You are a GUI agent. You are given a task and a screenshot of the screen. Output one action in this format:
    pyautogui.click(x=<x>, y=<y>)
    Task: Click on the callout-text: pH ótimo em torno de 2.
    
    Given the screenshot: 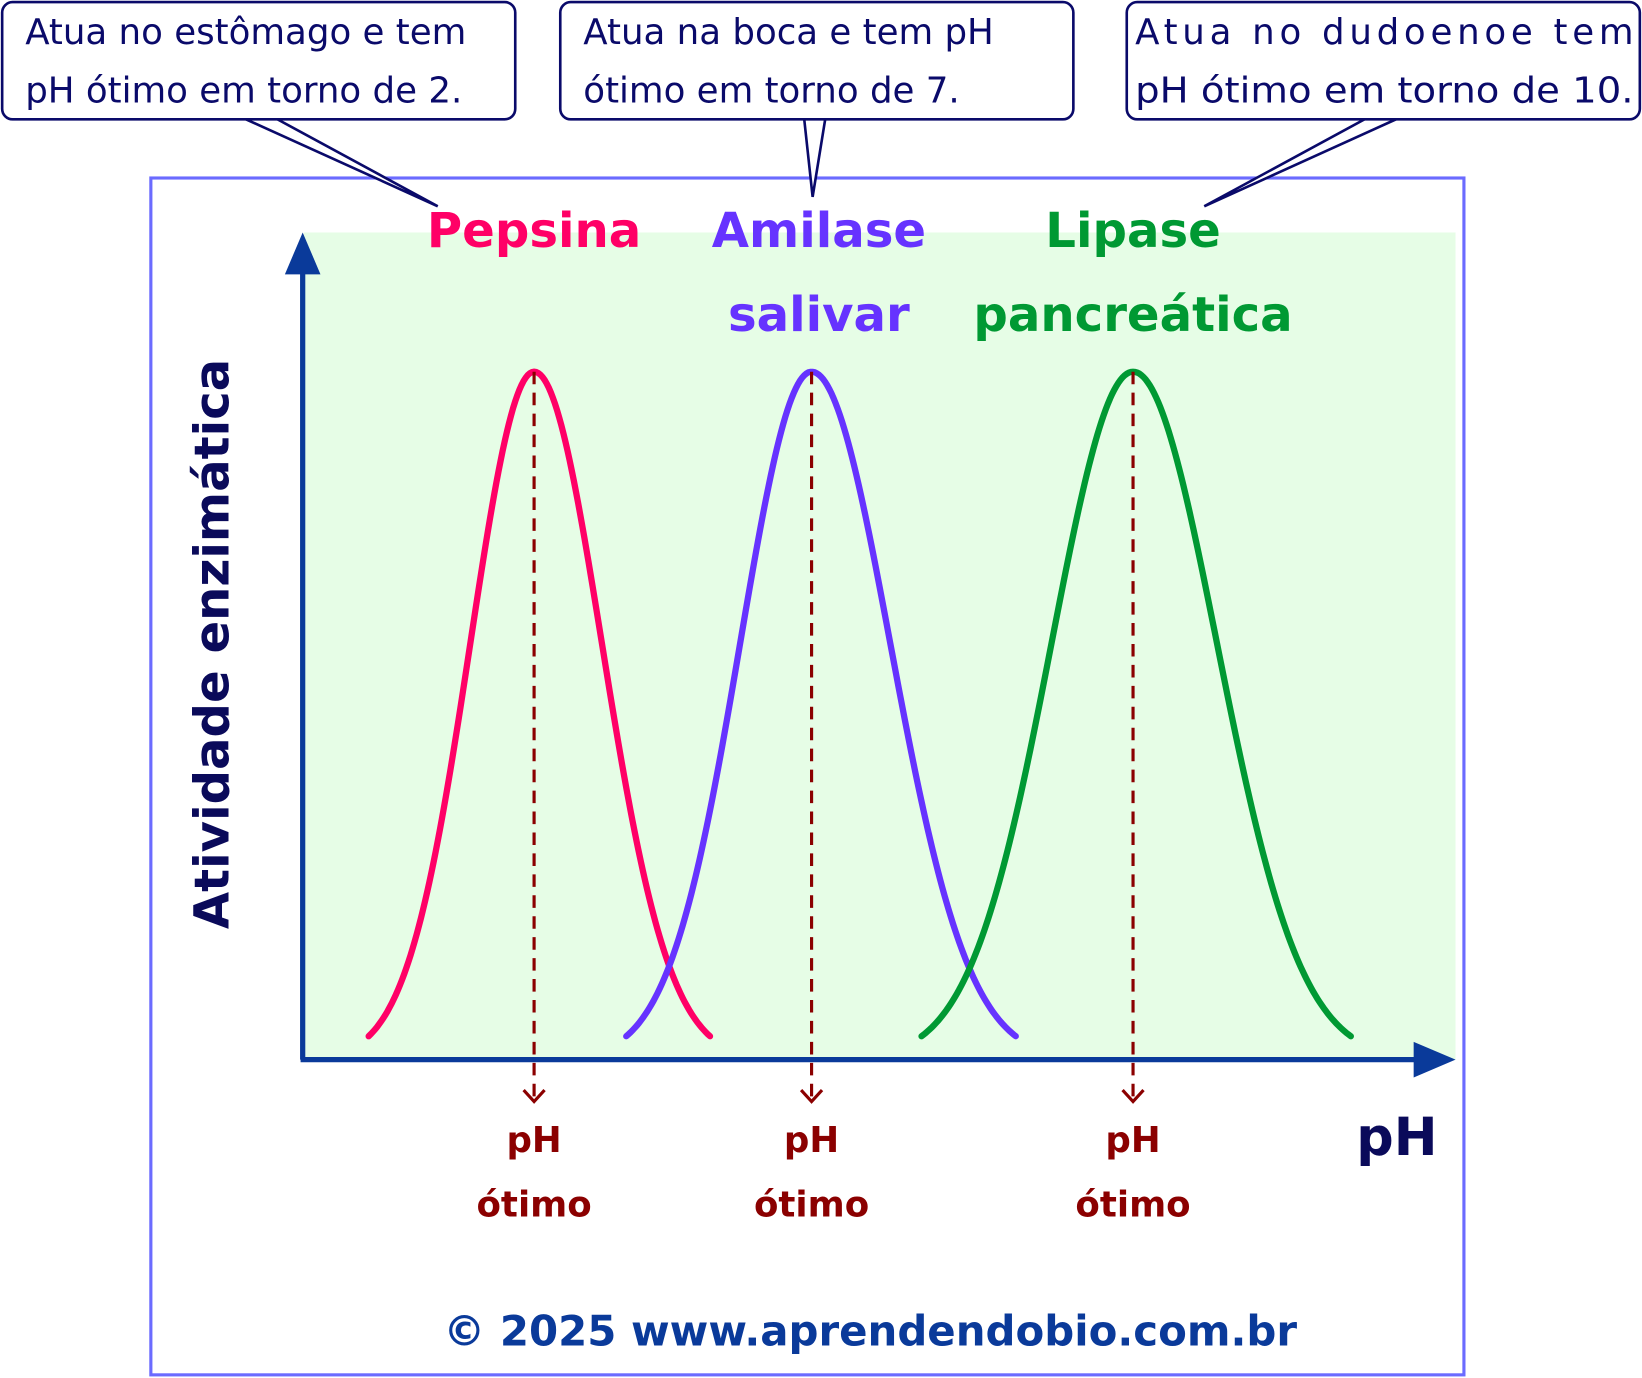 What is the action you would take?
    pyautogui.click(x=243, y=91)
    